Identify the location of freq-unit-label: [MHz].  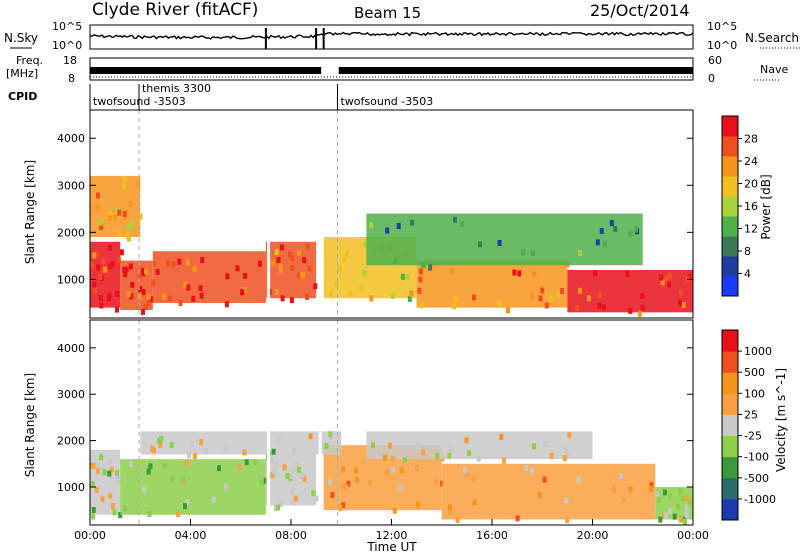
(22, 73).